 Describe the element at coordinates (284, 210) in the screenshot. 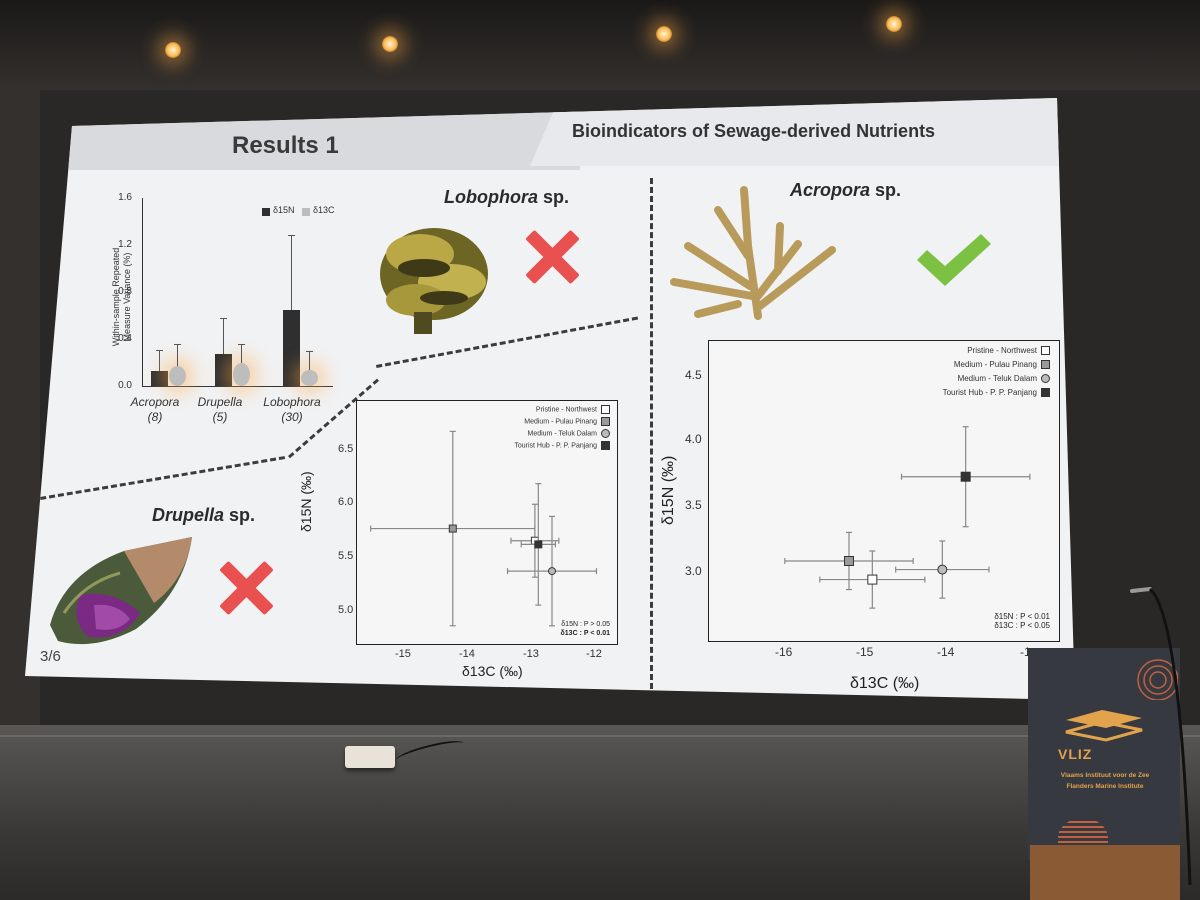

I see `bar-legend-n15: δ15N` at that location.